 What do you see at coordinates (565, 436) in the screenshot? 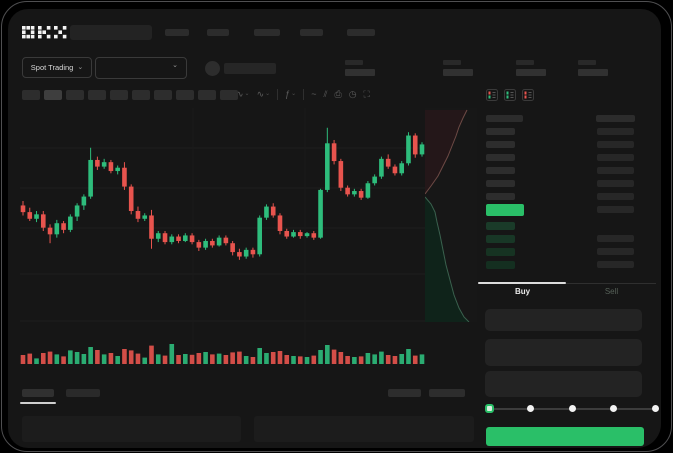
I see `submit-buy-button` at bounding box center [565, 436].